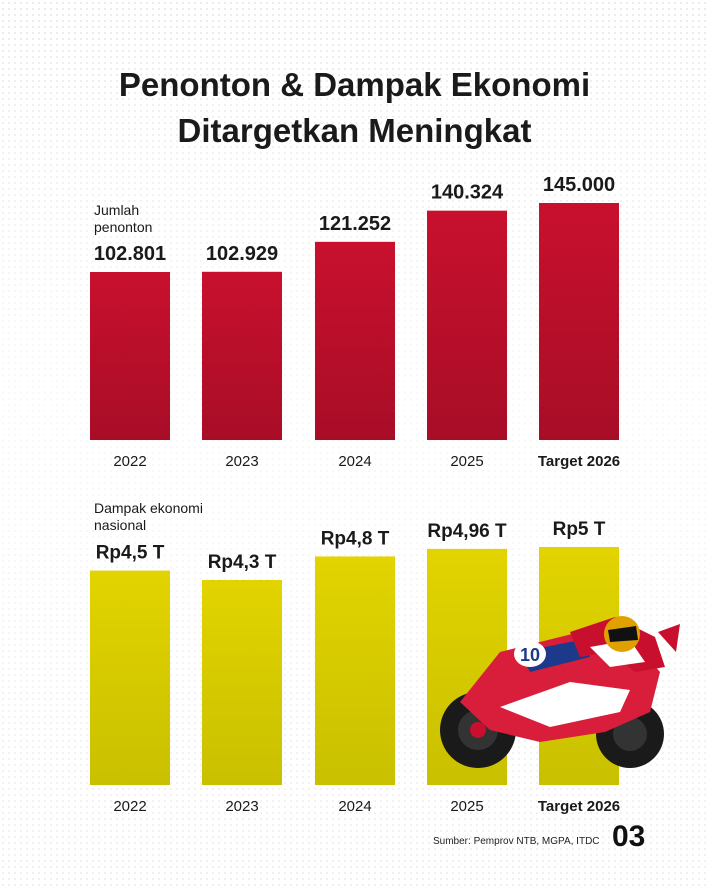 This screenshot has width=709, height=890. Describe the element at coordinates (120, 525) in the screenshot. I see `economy-label-line-2: nasional` at that location.